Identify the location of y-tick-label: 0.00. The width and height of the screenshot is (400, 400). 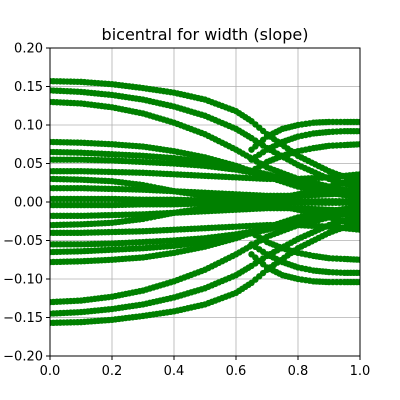
(28, 203).